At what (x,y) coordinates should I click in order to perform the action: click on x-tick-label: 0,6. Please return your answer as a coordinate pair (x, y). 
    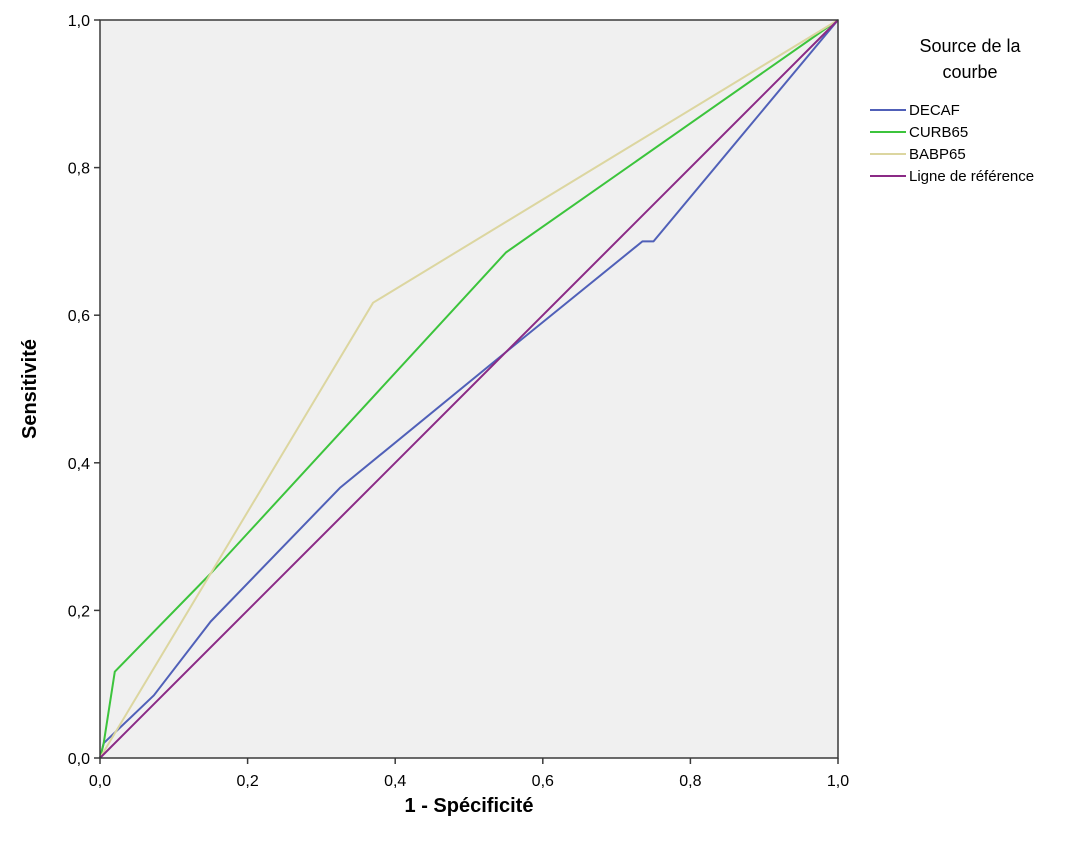
    Looking at the image, I should click on (543, 781).